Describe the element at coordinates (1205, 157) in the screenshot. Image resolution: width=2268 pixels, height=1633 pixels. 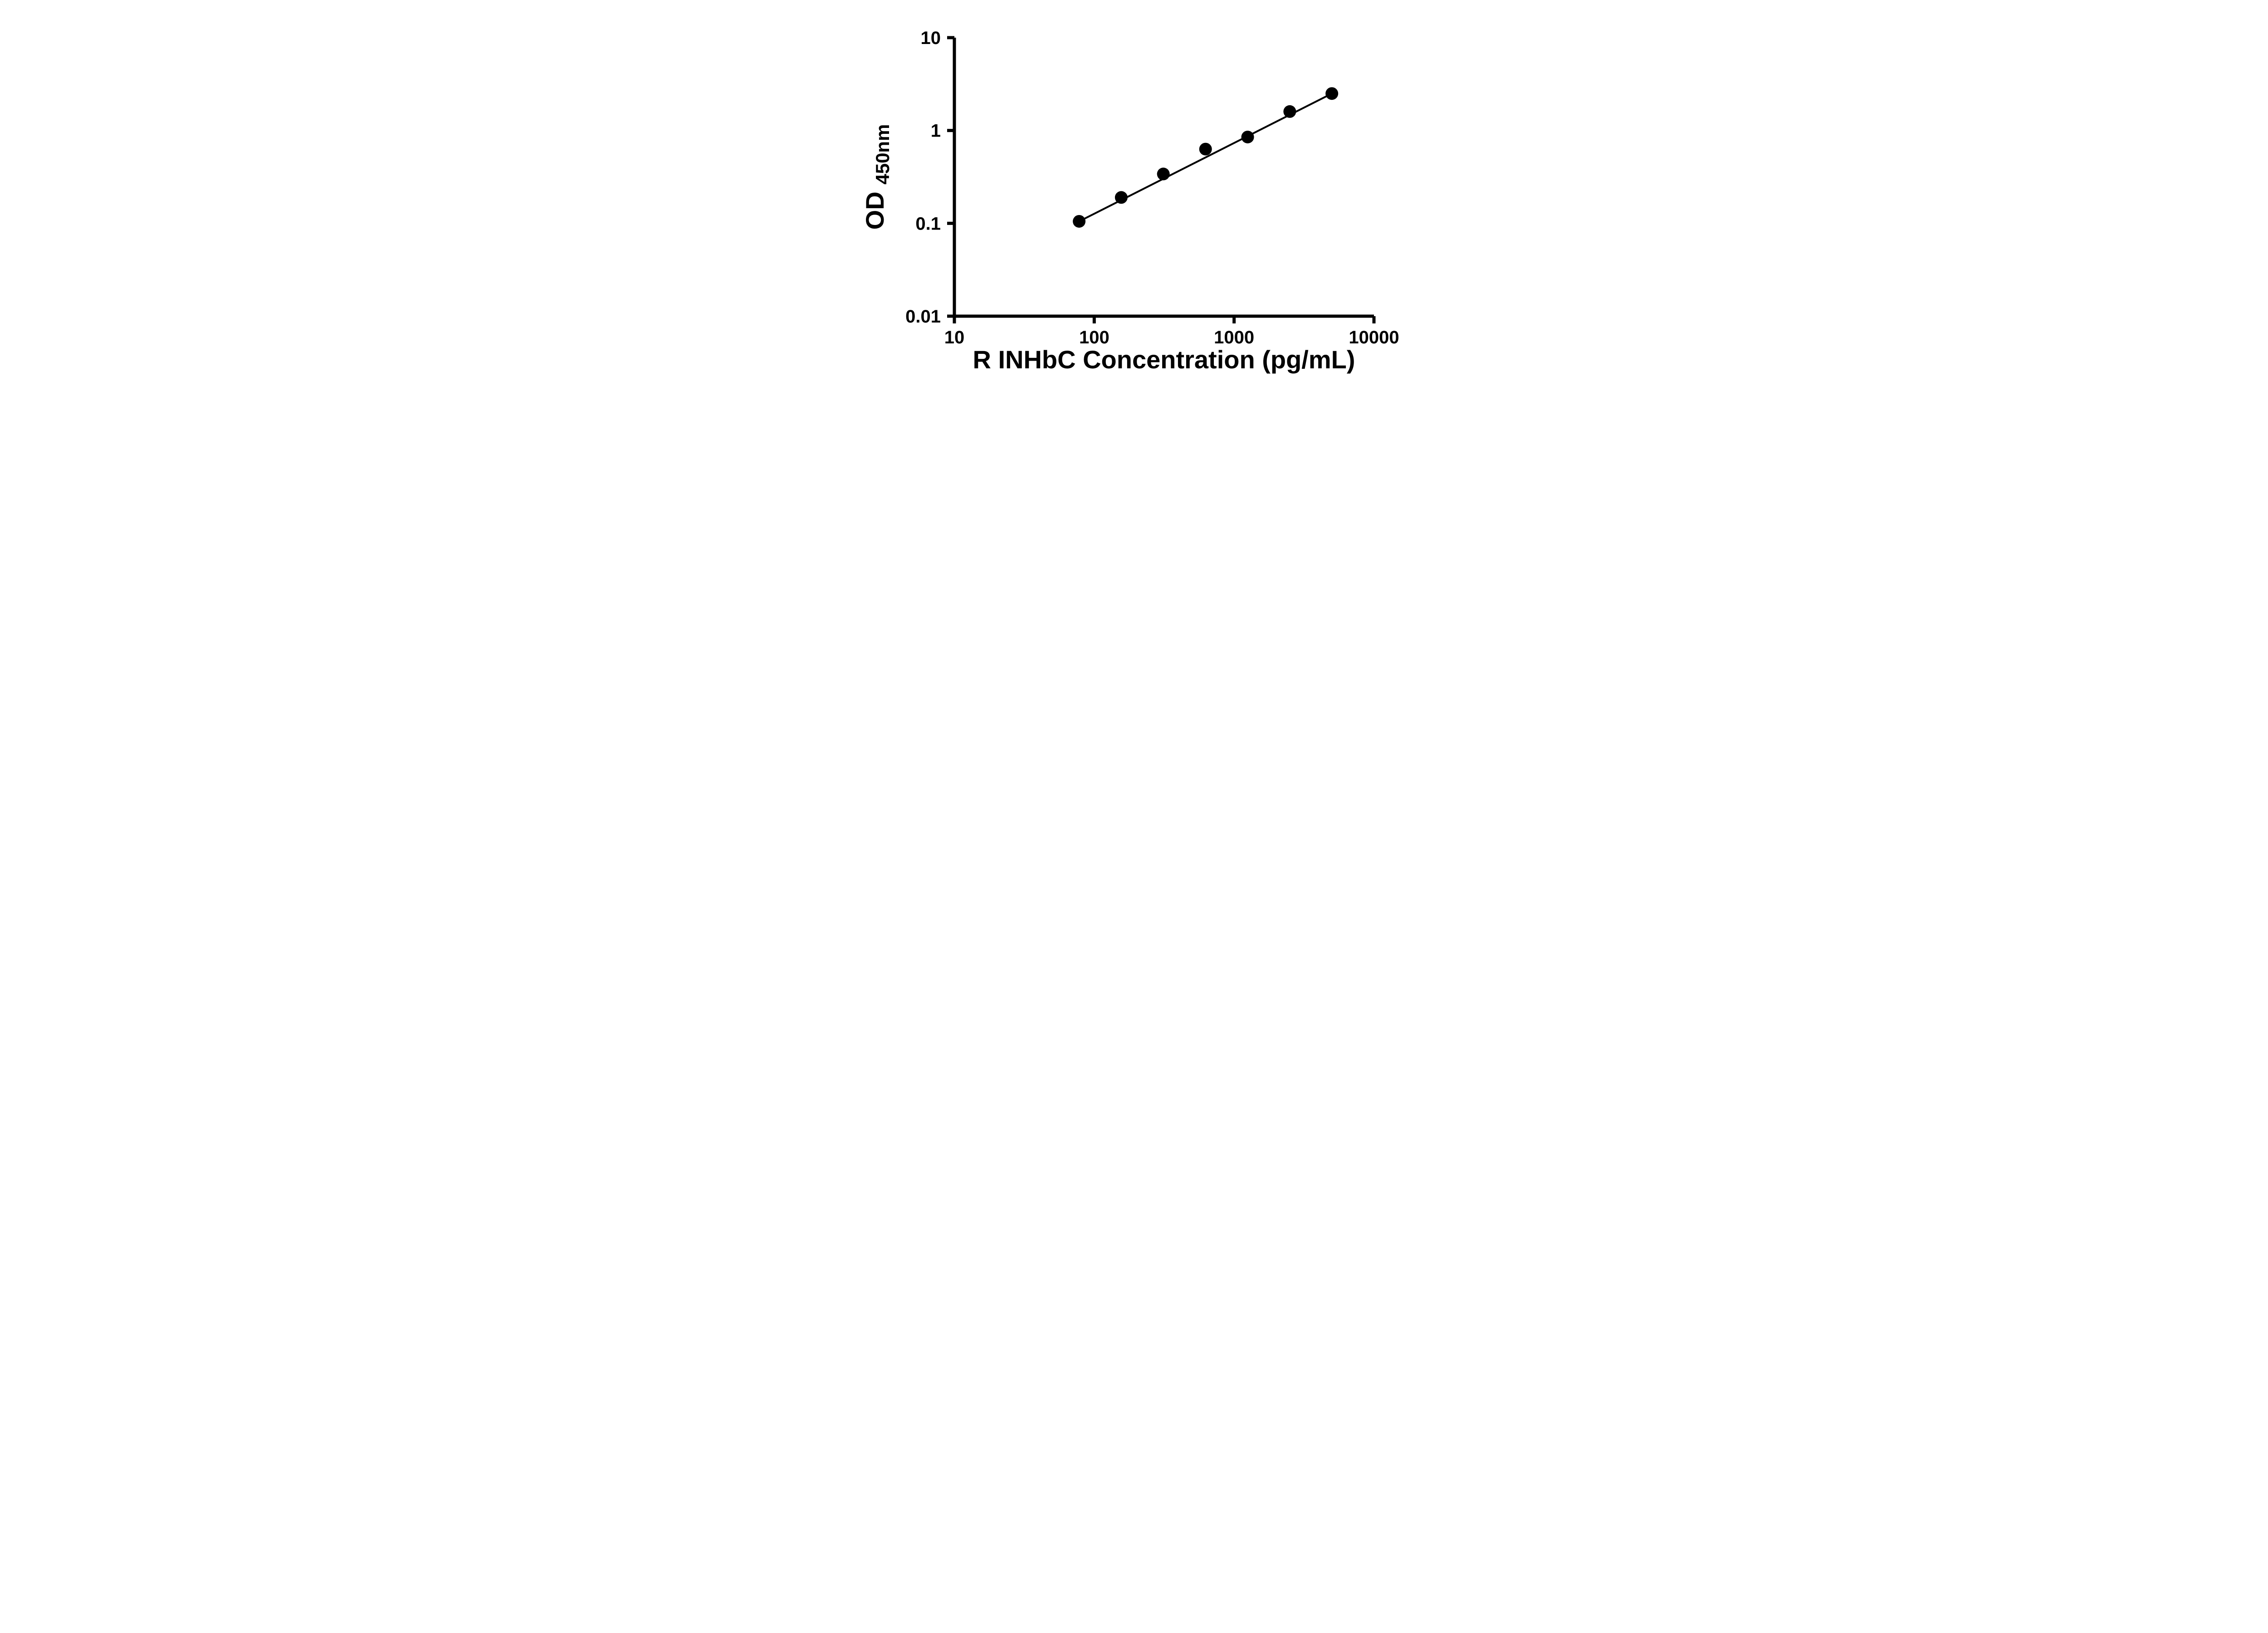
I see `data-series` at that location.